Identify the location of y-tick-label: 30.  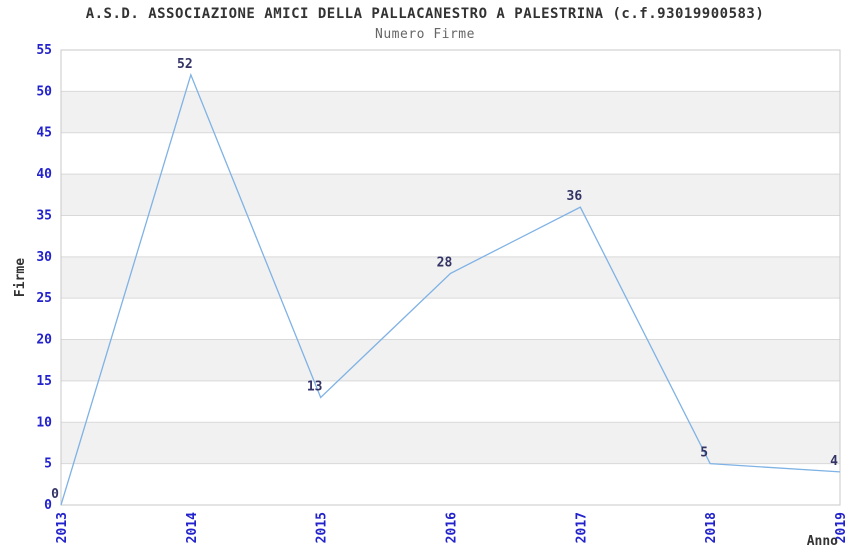
(44, 257).